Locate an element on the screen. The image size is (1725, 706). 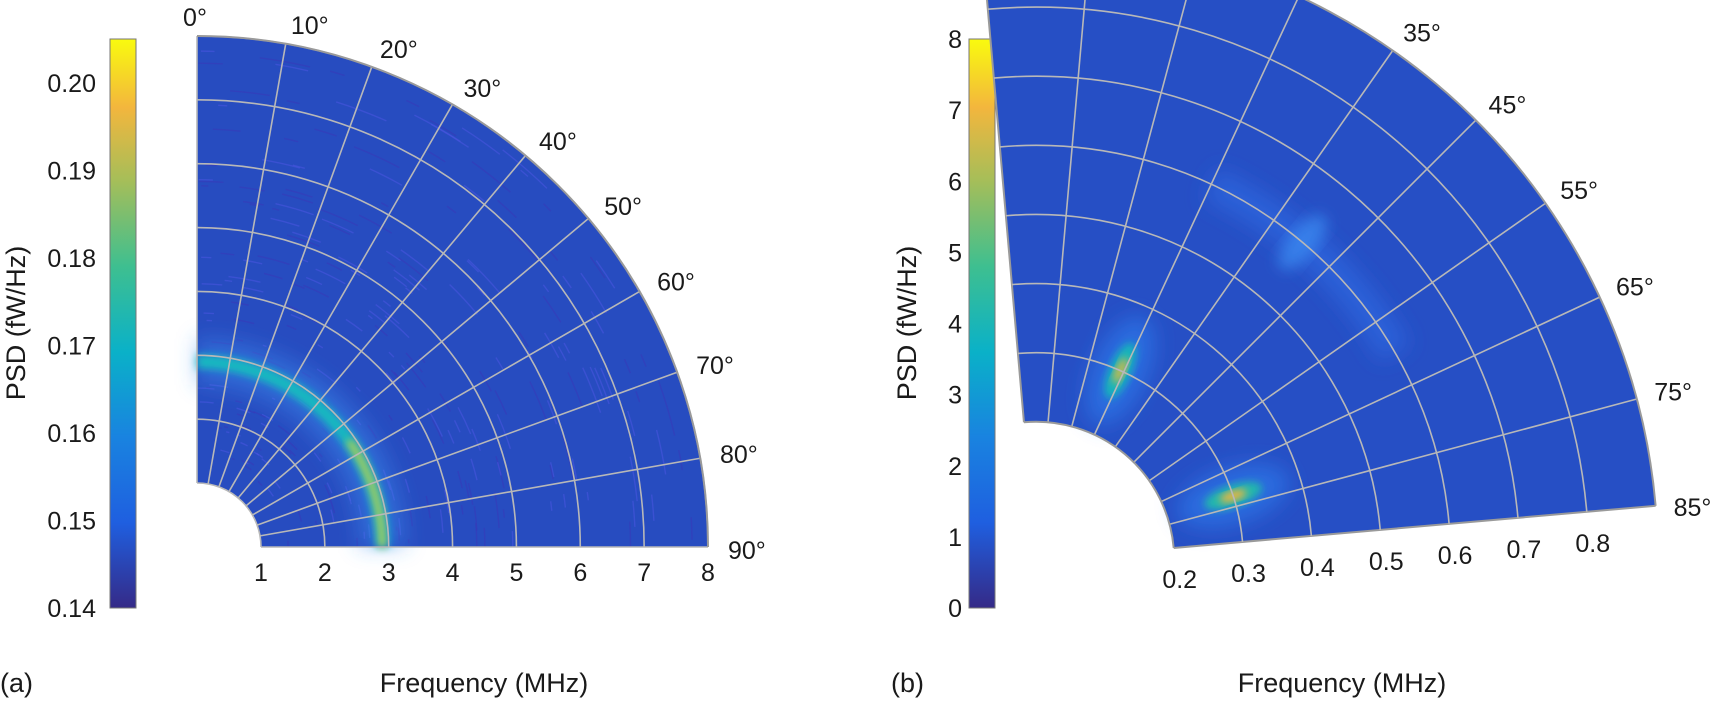
radial-tick-label: 2 is located at coordinates (325, 573).